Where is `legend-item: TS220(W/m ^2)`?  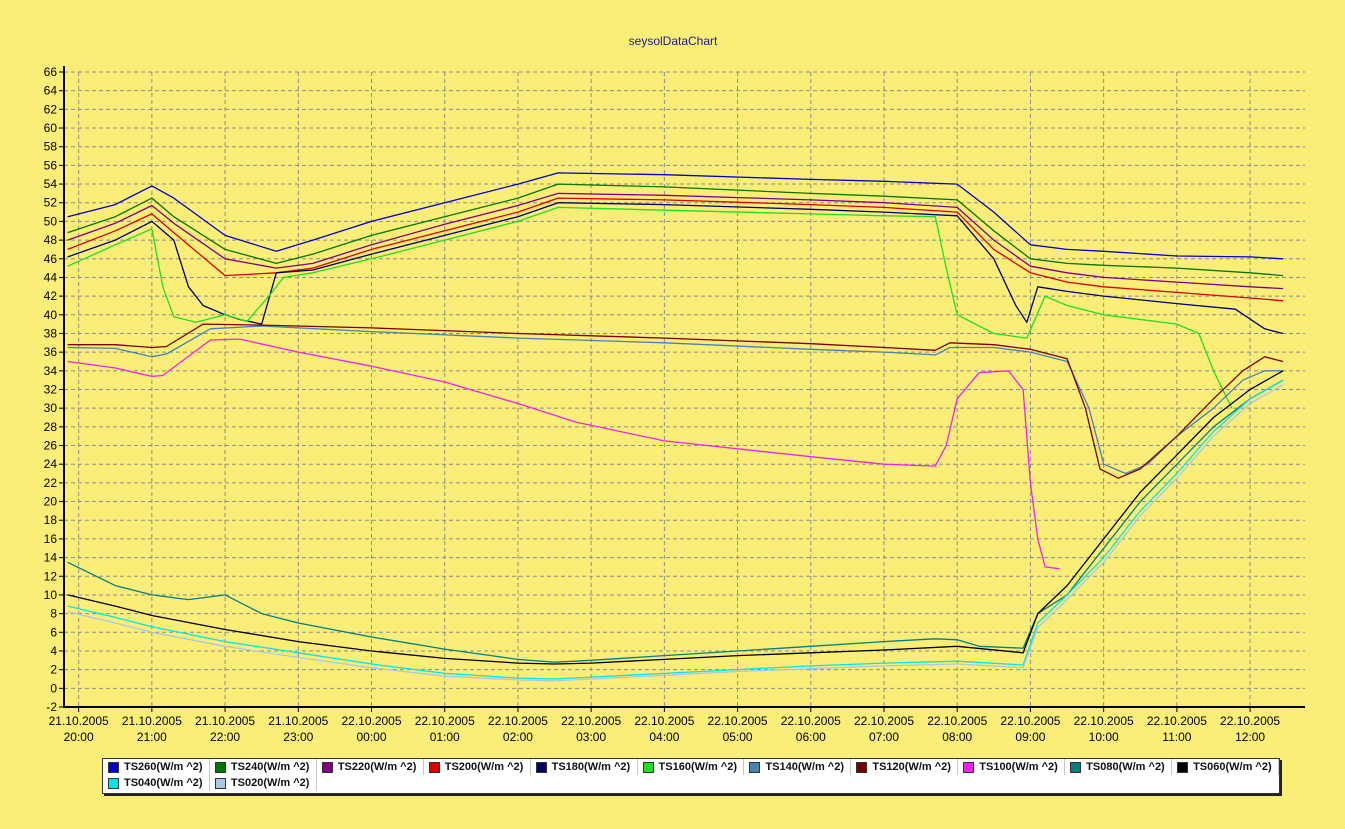
legend-item: TS220(W/m ^2) is located at coordinates (370, 767).